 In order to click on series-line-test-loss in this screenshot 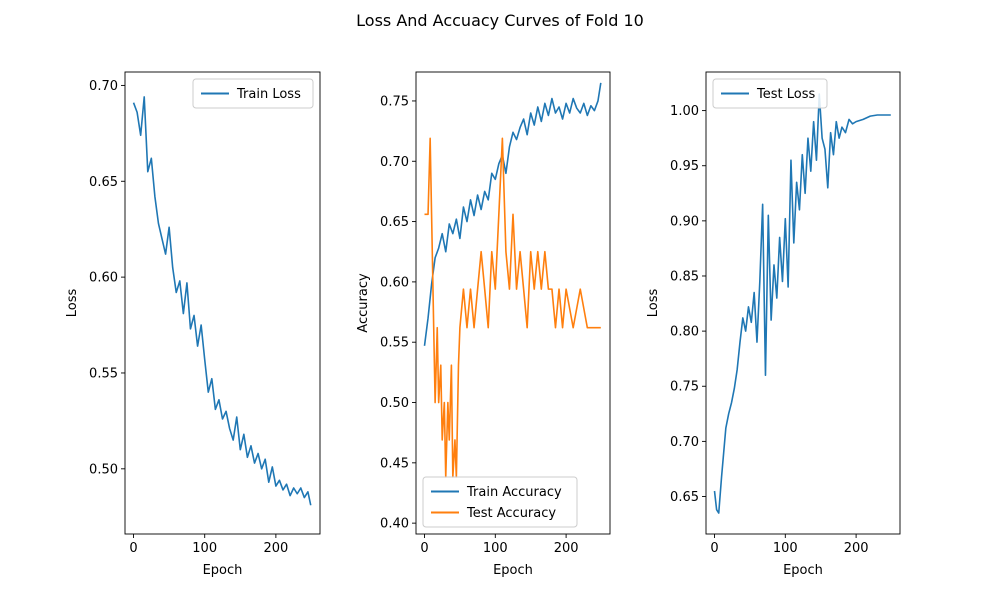, I will do `click(802, 303)`.